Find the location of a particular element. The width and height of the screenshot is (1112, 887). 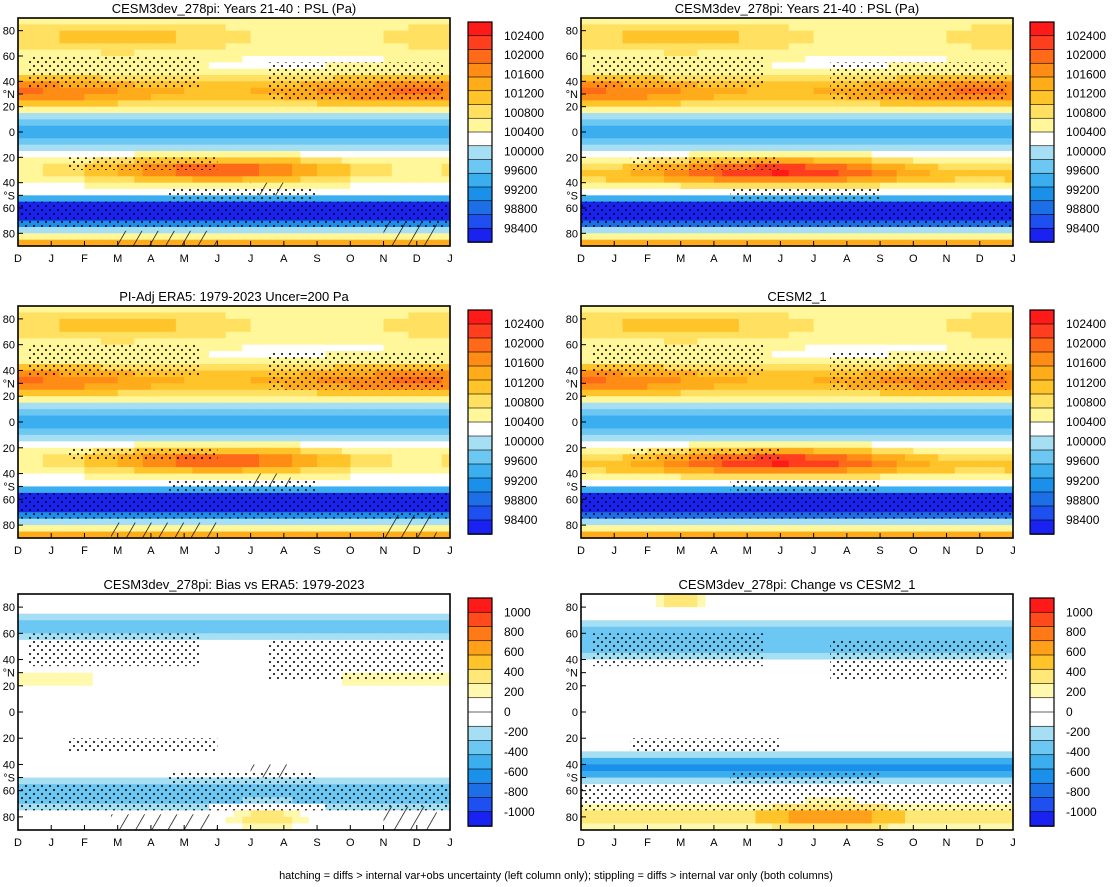

colorbar-swatch is located at coordinates (1042, 29).